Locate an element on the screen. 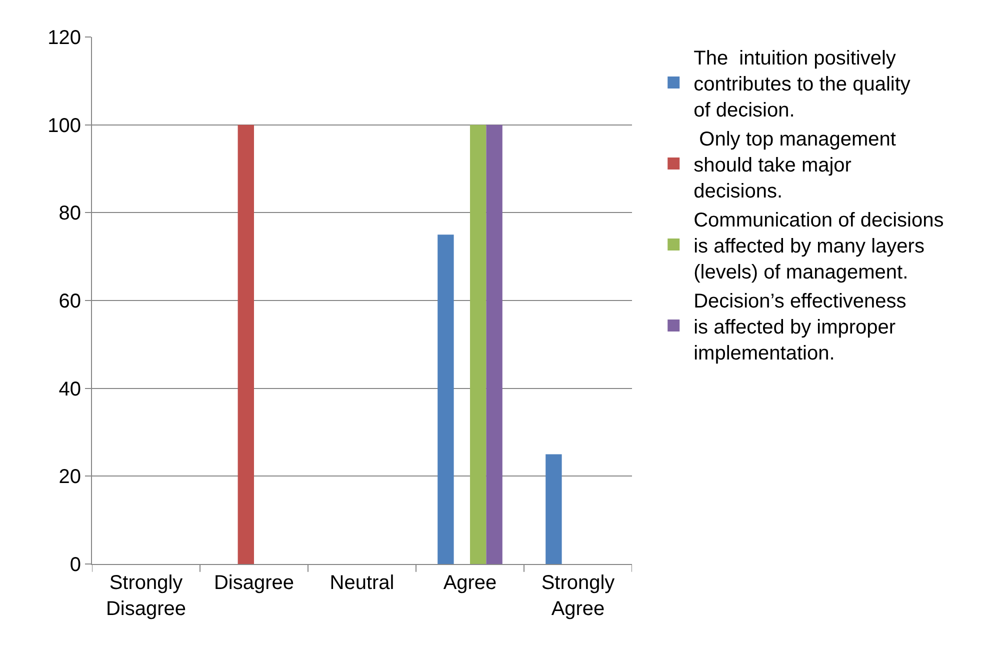  y-tick-label: 20 is located at coordinates (69, 477).